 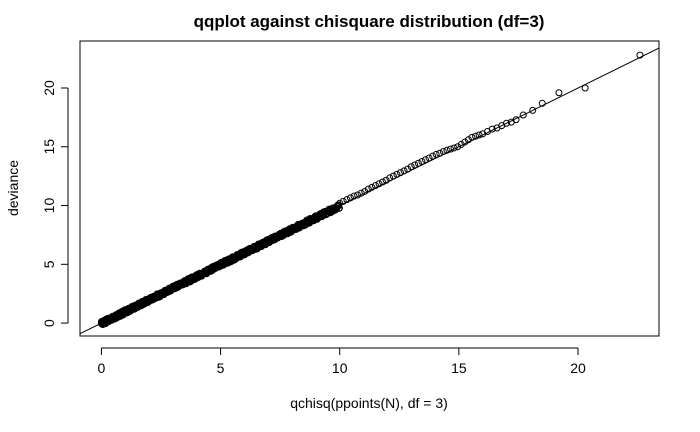 What do you see at coordinates (340, 368) in the screenshot?
I see `x-tick-label: 10` at bounding box center [340, 368].